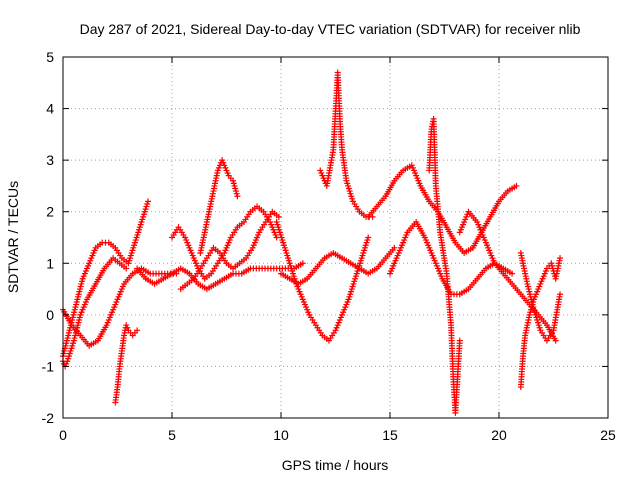 This screenshot has height=480, width=640. I want to click on y-tick-label: 5, so click(50, 57).